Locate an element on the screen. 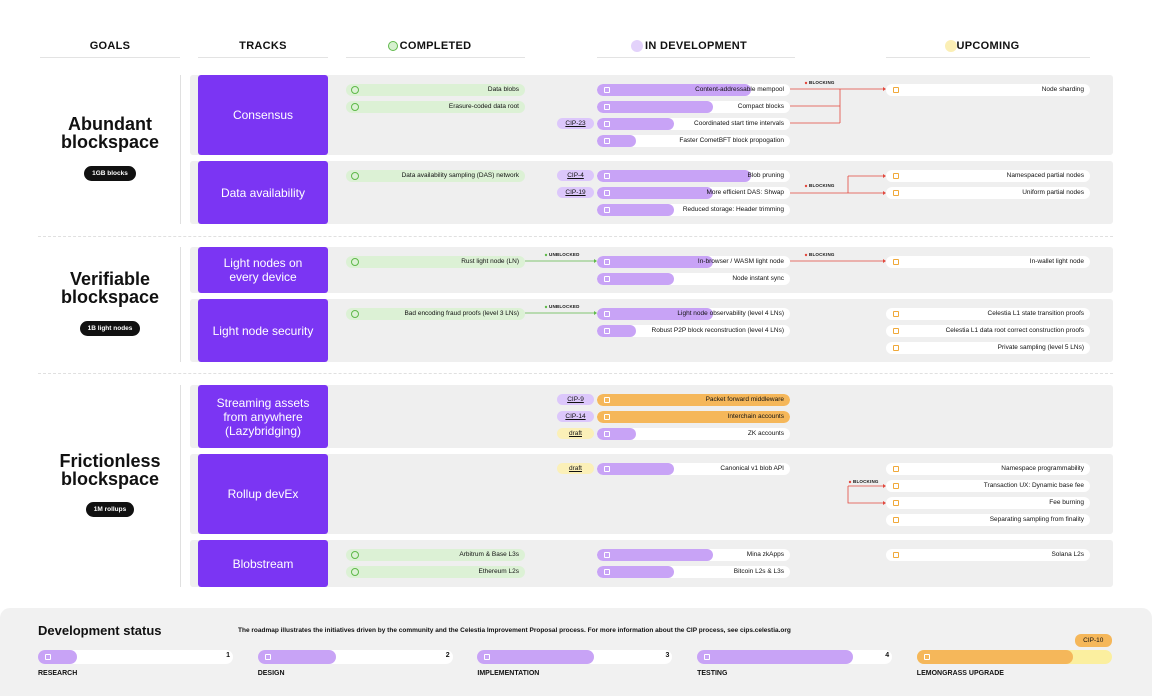 The width and height of the screenshot is (1152, 696). upcoming-item: Uniform partial nodes is located at coordinates (988, 192).